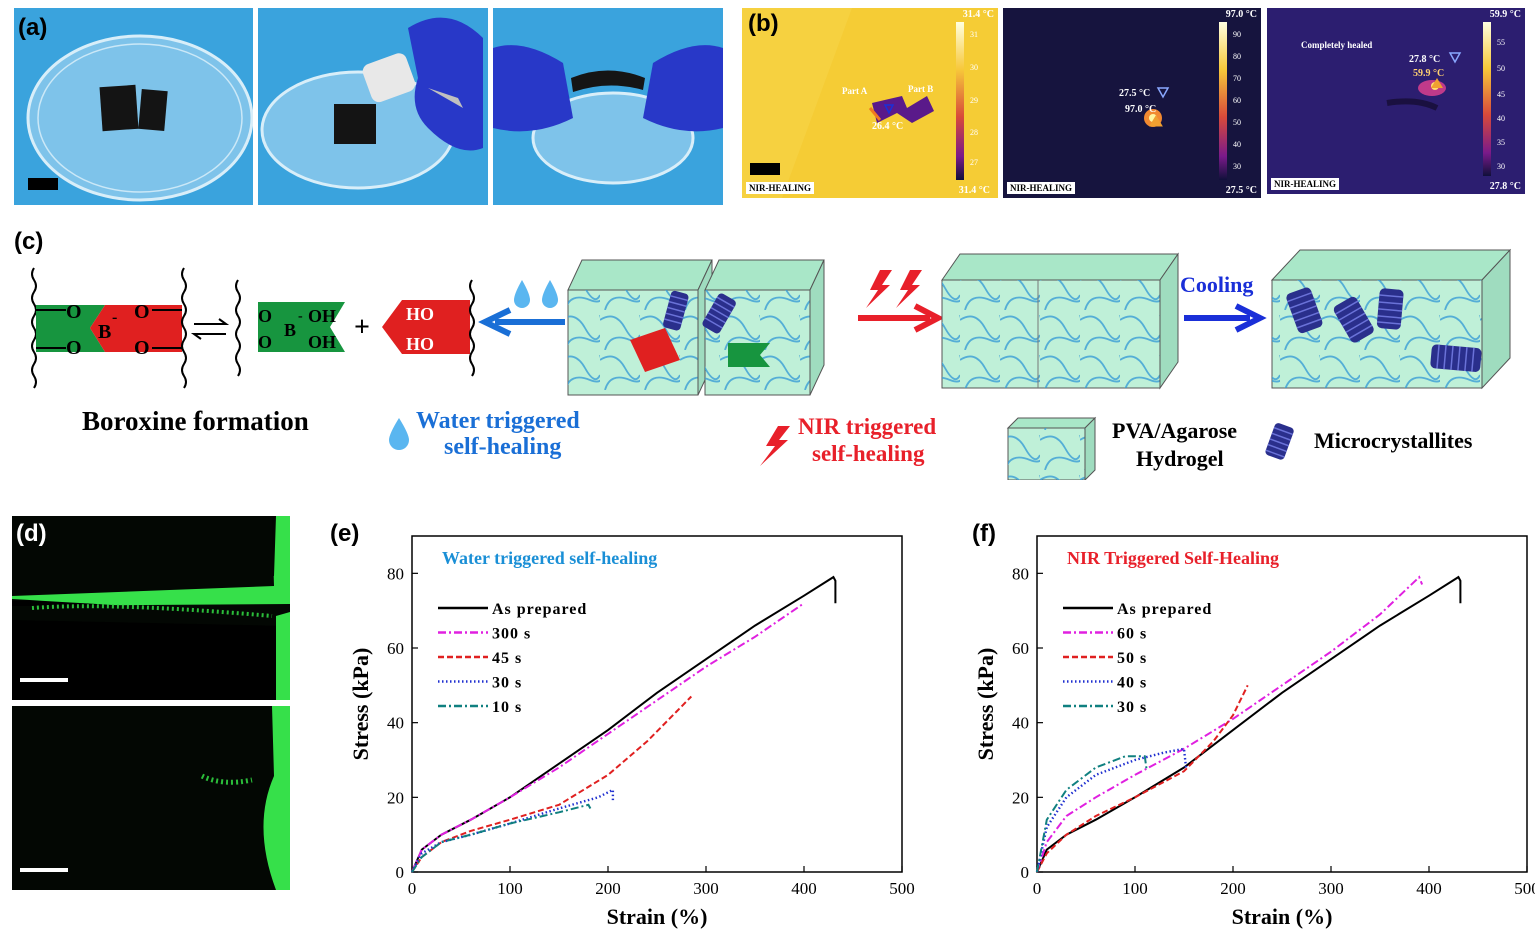  I want to click on cooling-label: Cooling, so click(1217, 284).